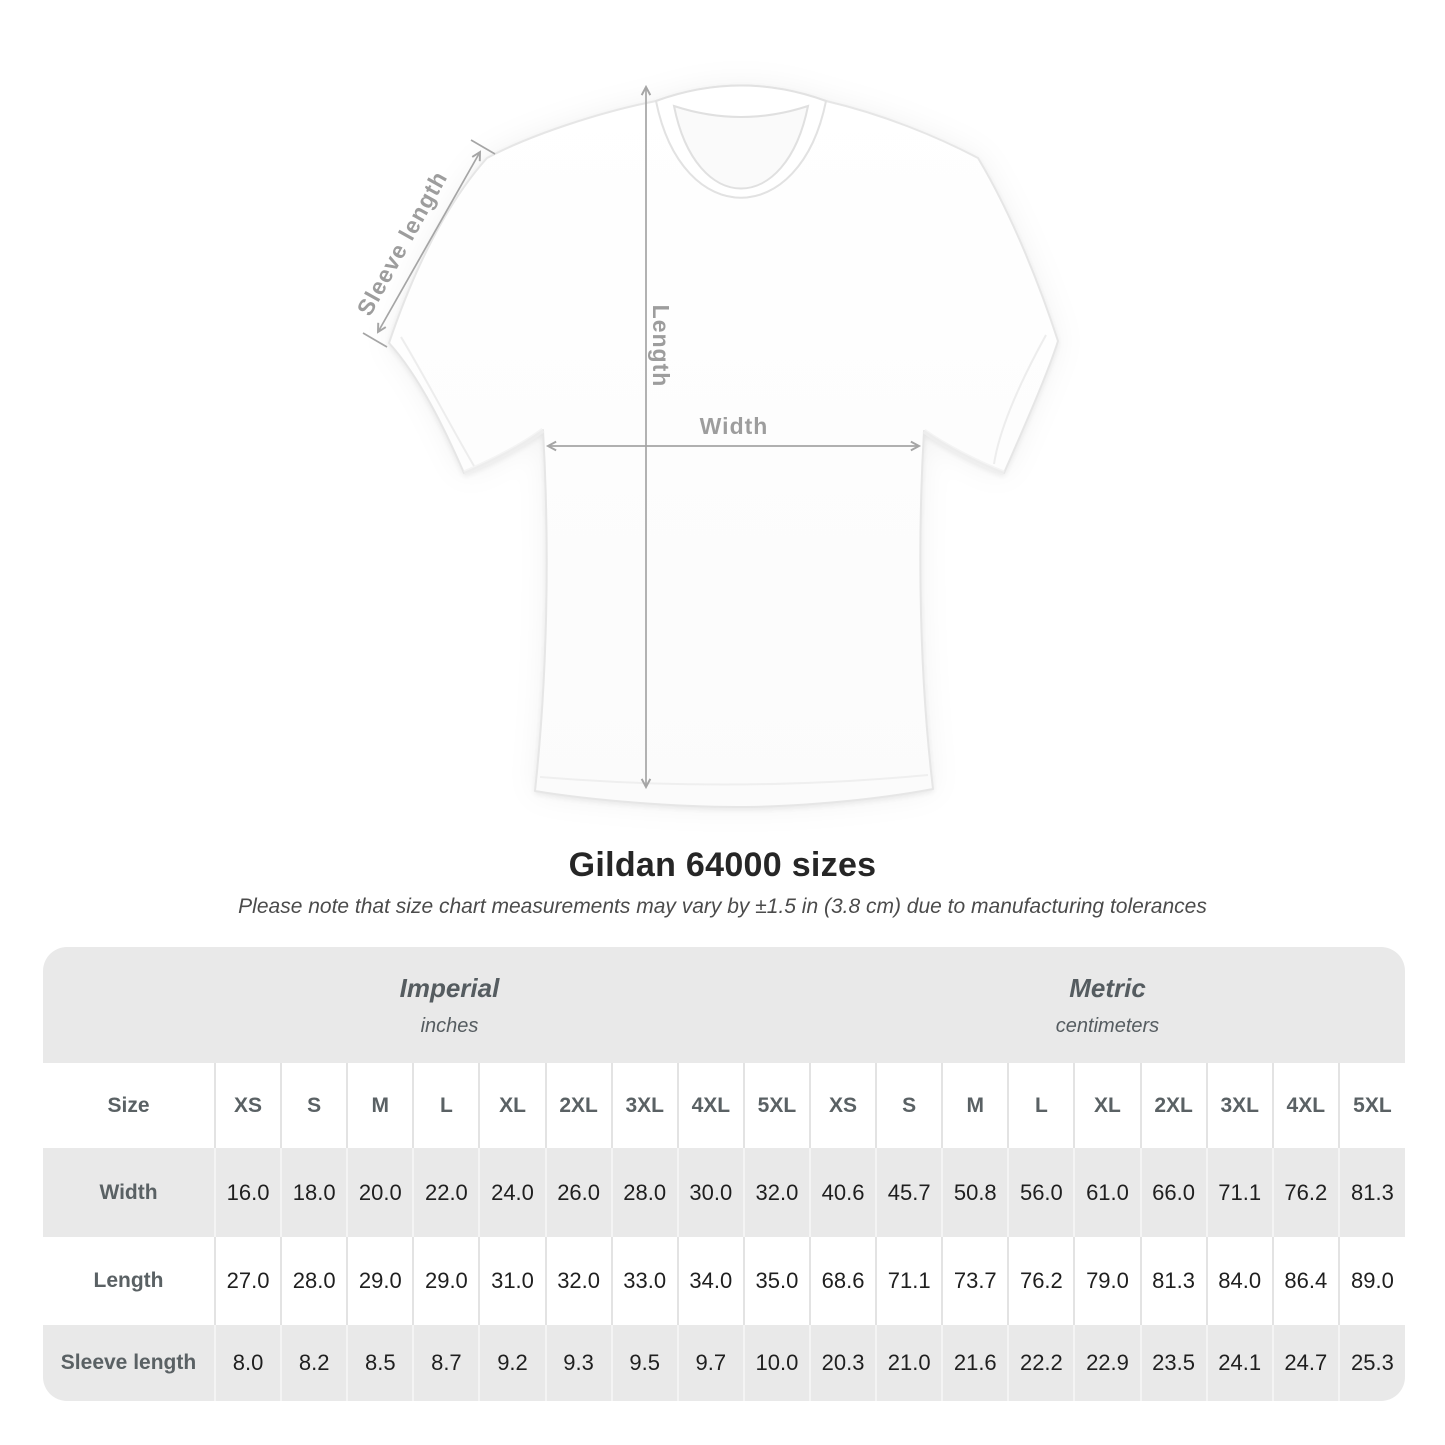 The width and height of the screenshot is (1445, 1445). Describe the element at coordinates (975, 1281) in the screenshot. I see `measurement-cell: 73.7` at that location.